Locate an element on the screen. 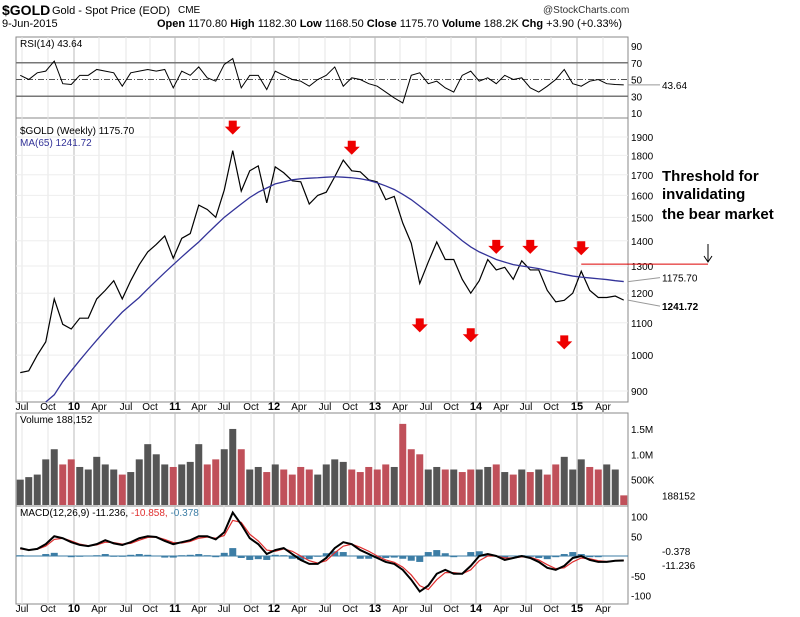 Image resolution: width=800 pixels, height=617 pixels. price-tick-label: 1300 is located at coordinates (642, 267).